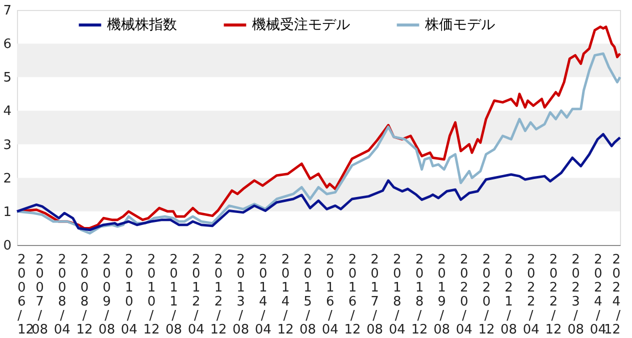 Image resolution: width=632 pixels, height=338 pixels. Describe the element at coordinates (531, 295) in the screenshot. I see `x-tick-label: 2022/04` at that location.